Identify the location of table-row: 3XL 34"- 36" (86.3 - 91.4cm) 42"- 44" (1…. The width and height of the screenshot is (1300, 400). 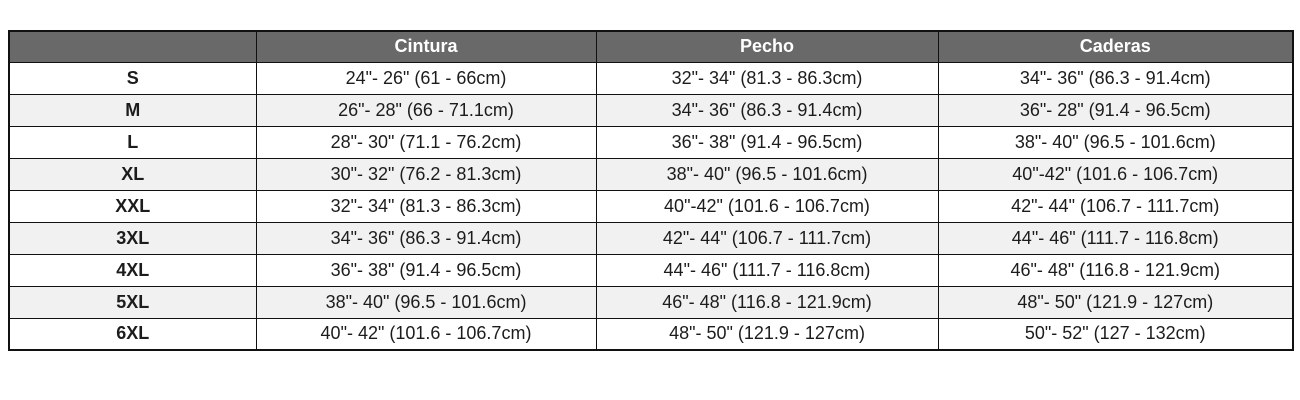
(651, 238).